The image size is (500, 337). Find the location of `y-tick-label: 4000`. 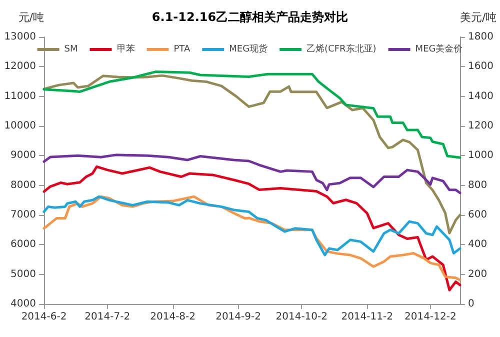

y-tick-label: 4000 is located at coordinates (23, 304).